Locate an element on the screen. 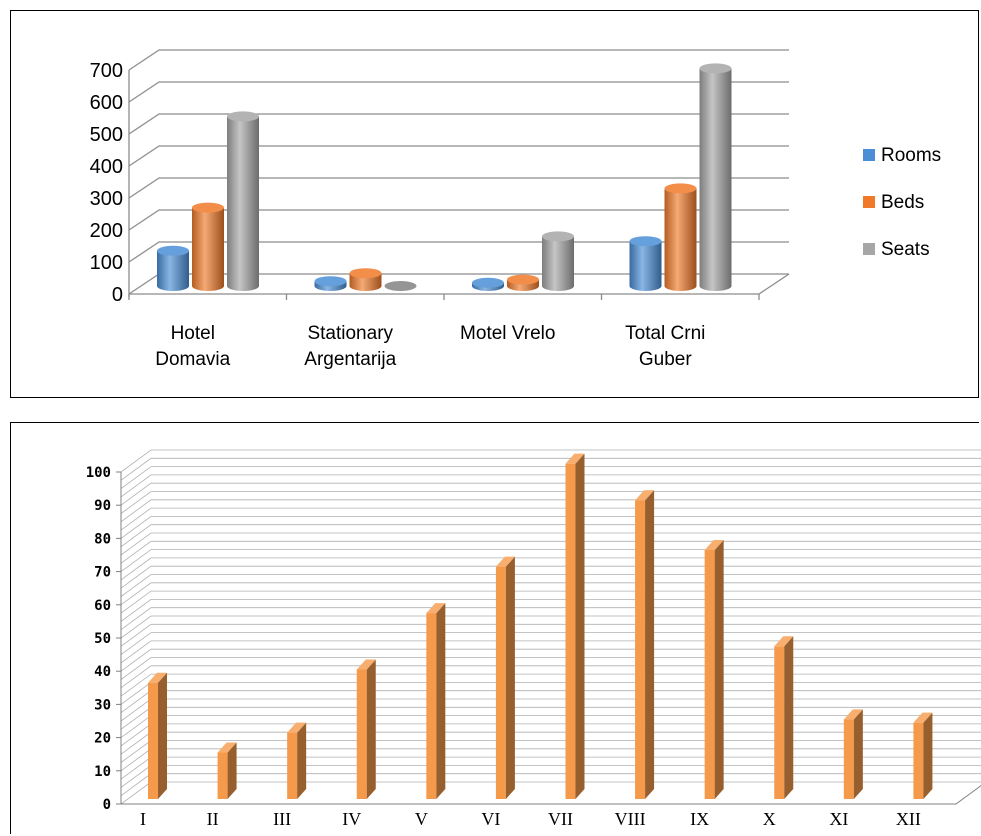 The image size is (981, 836). y-tick-label: 500 is located at coordinates (106, 135).